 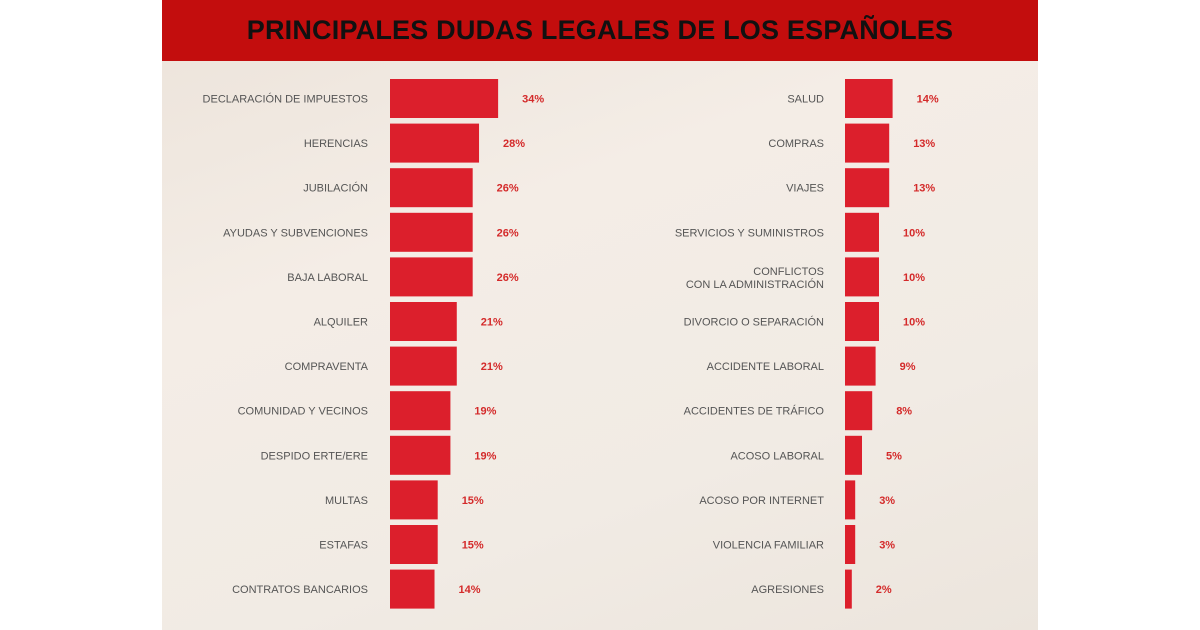 I want to click on left-category-label-9: MULTAS, so click(x=346, y=501).